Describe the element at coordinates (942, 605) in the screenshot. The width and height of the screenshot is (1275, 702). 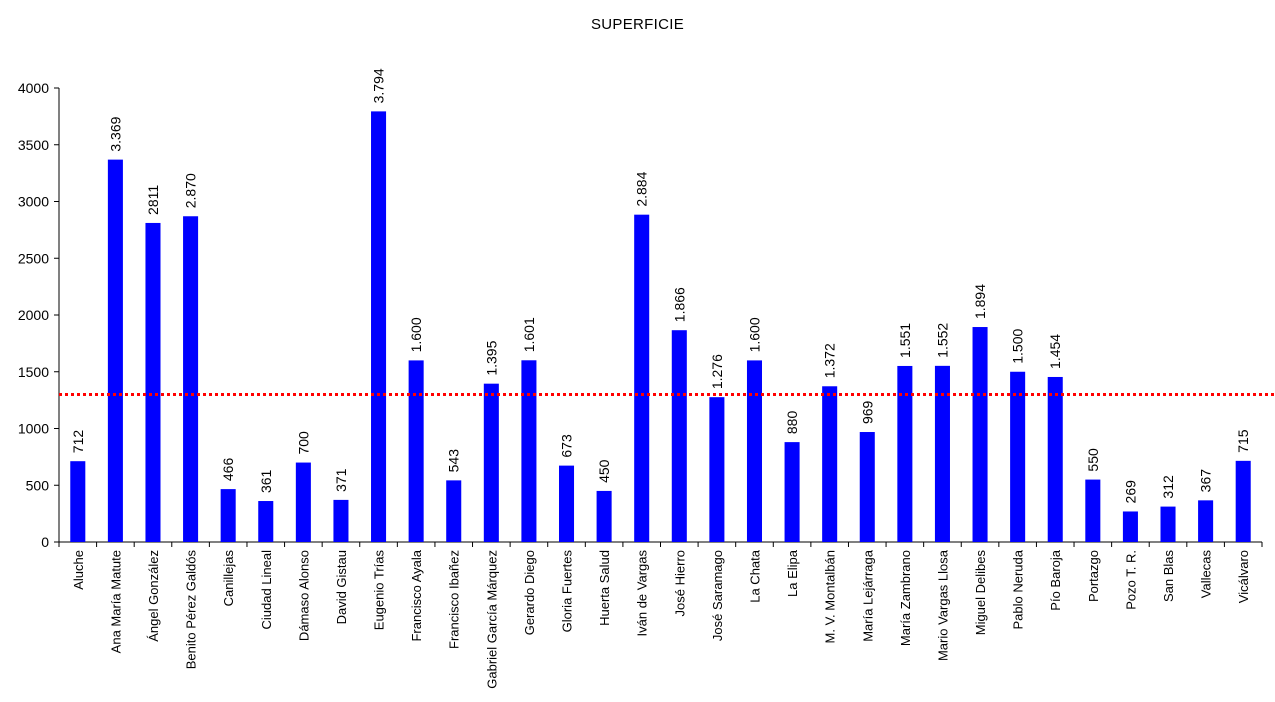
I see `x-tick-label: Mario Vargas Llosa` at that location.